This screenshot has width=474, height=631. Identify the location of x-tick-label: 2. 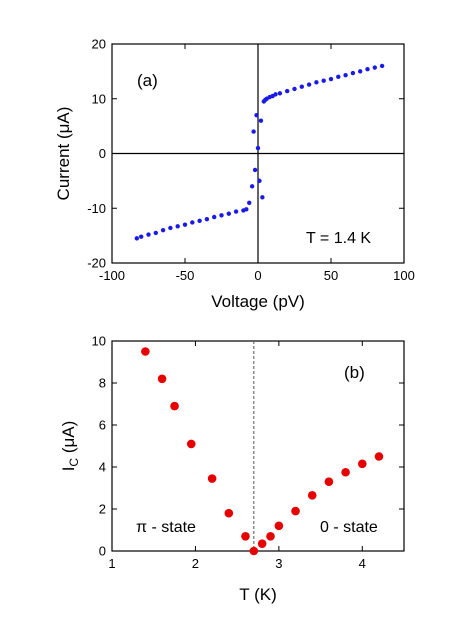
(195, 563).